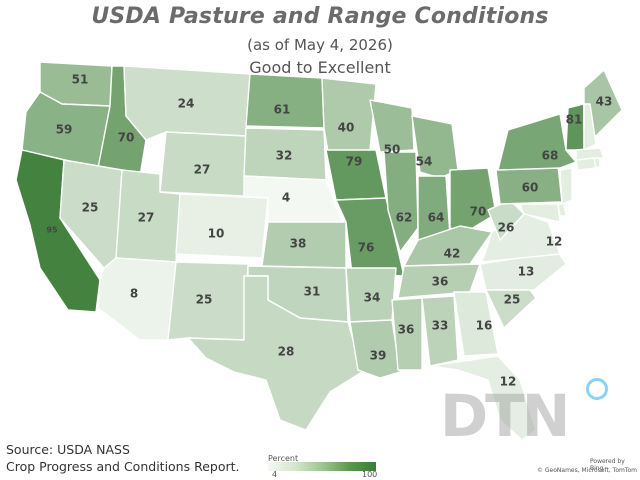 The width and height of the screenshot is (640, 480). Describe the element at coordinates (202, 170) in the screenshot. I see `state-value-wy: 27` at that location.